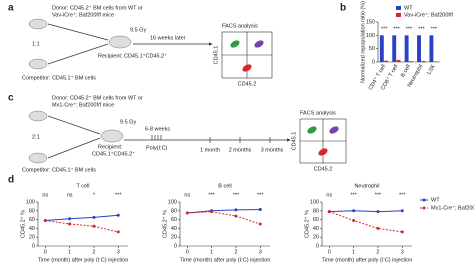  Describe the element at coordinates (83, 104) in the screenshot. I see `donor-text: Mx1-Cre⁺; Baf200f/f mice` at that location.